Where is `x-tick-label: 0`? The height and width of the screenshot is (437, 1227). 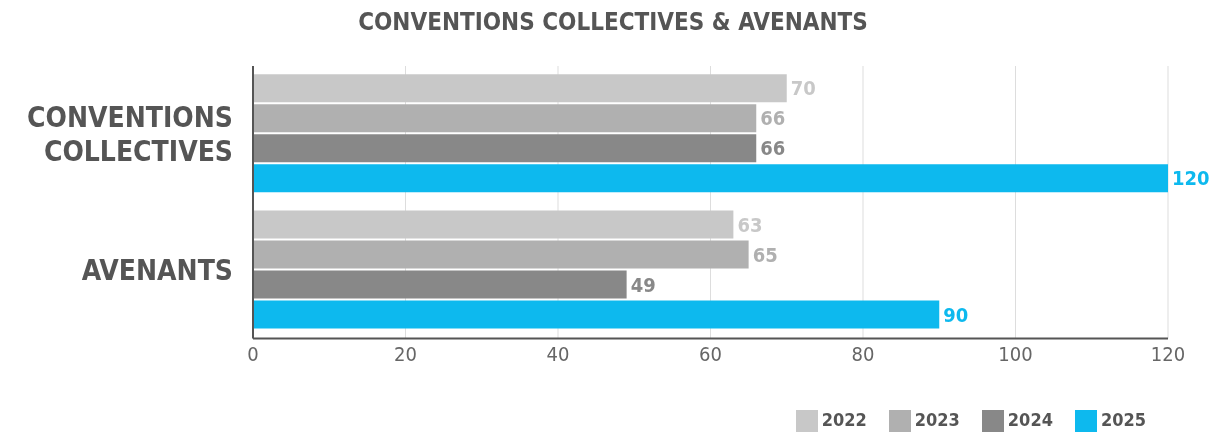 x-tick-label: 0 is located at coordinates (253, 353).